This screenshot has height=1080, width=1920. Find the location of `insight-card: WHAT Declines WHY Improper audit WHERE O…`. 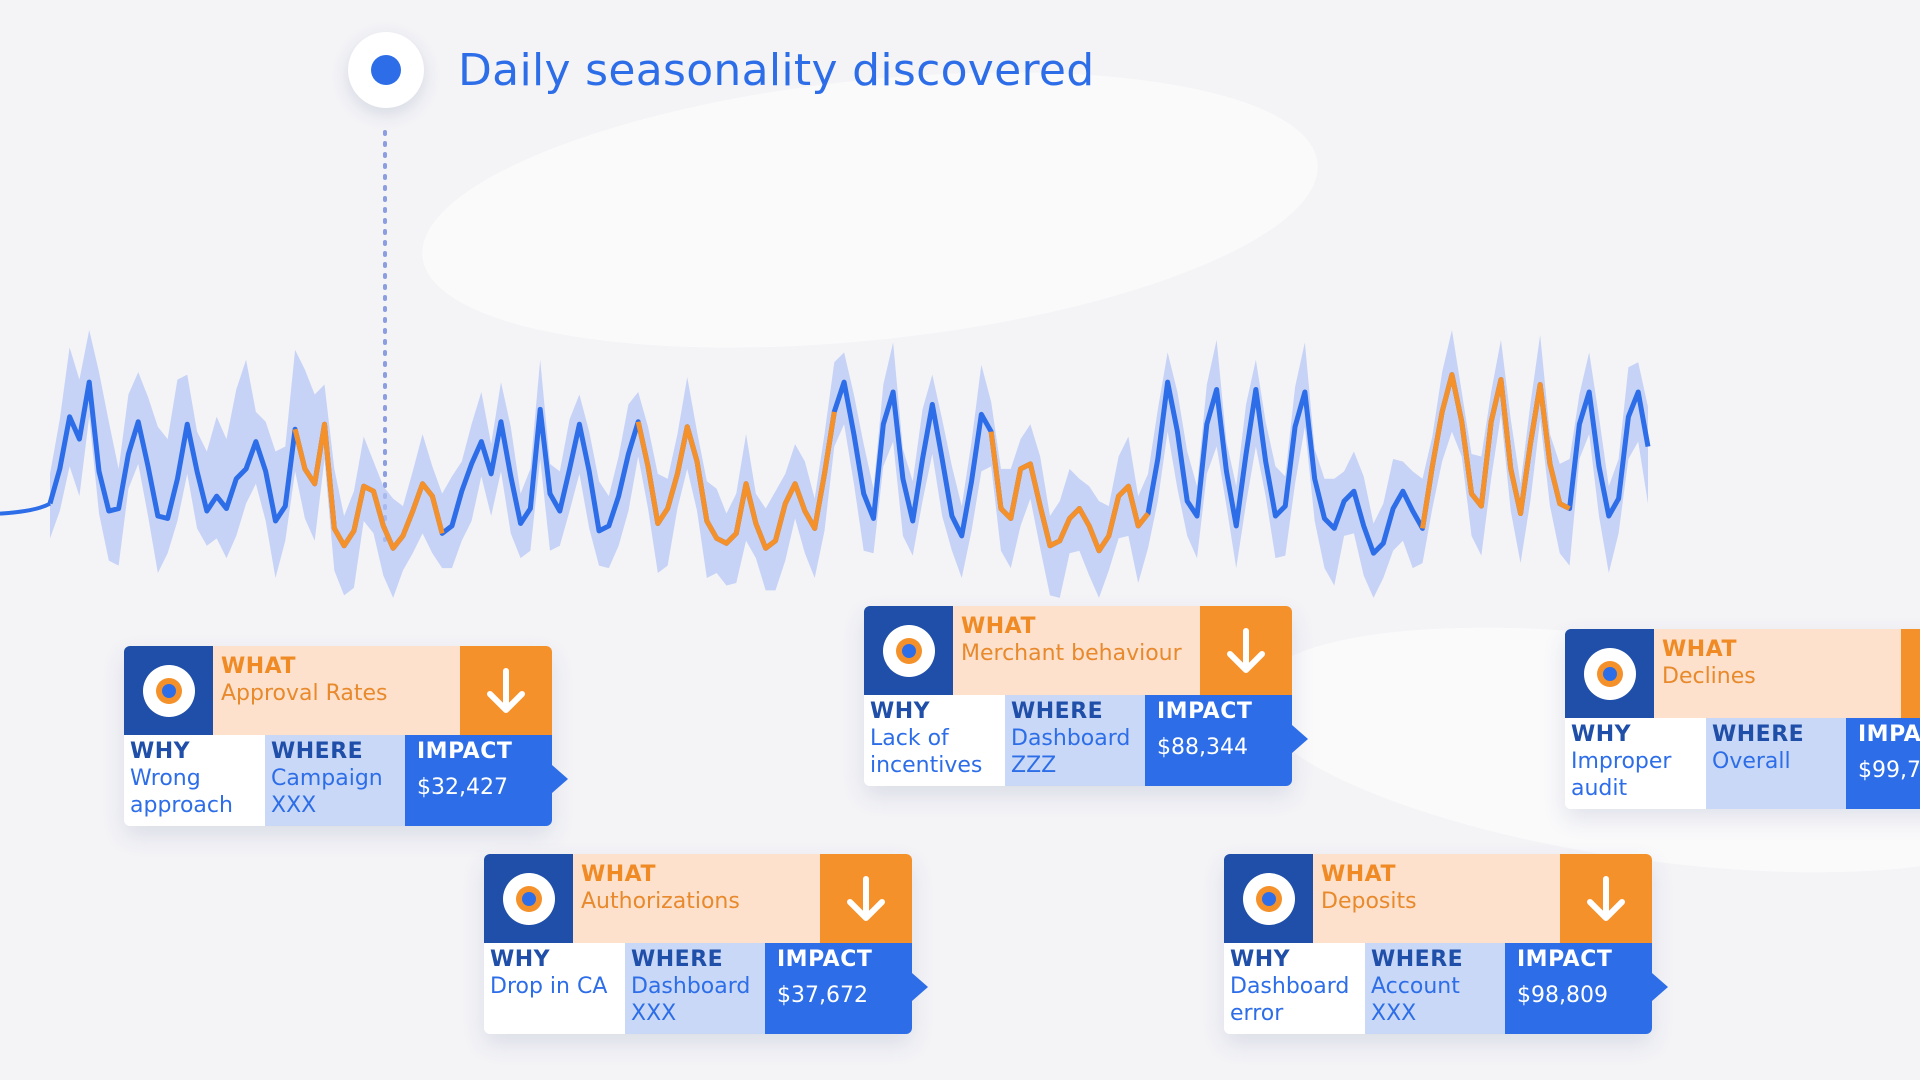

insight-card: WHAT Declines WHY Improper audit WHERE O… is located at coordinates (1742, 719).